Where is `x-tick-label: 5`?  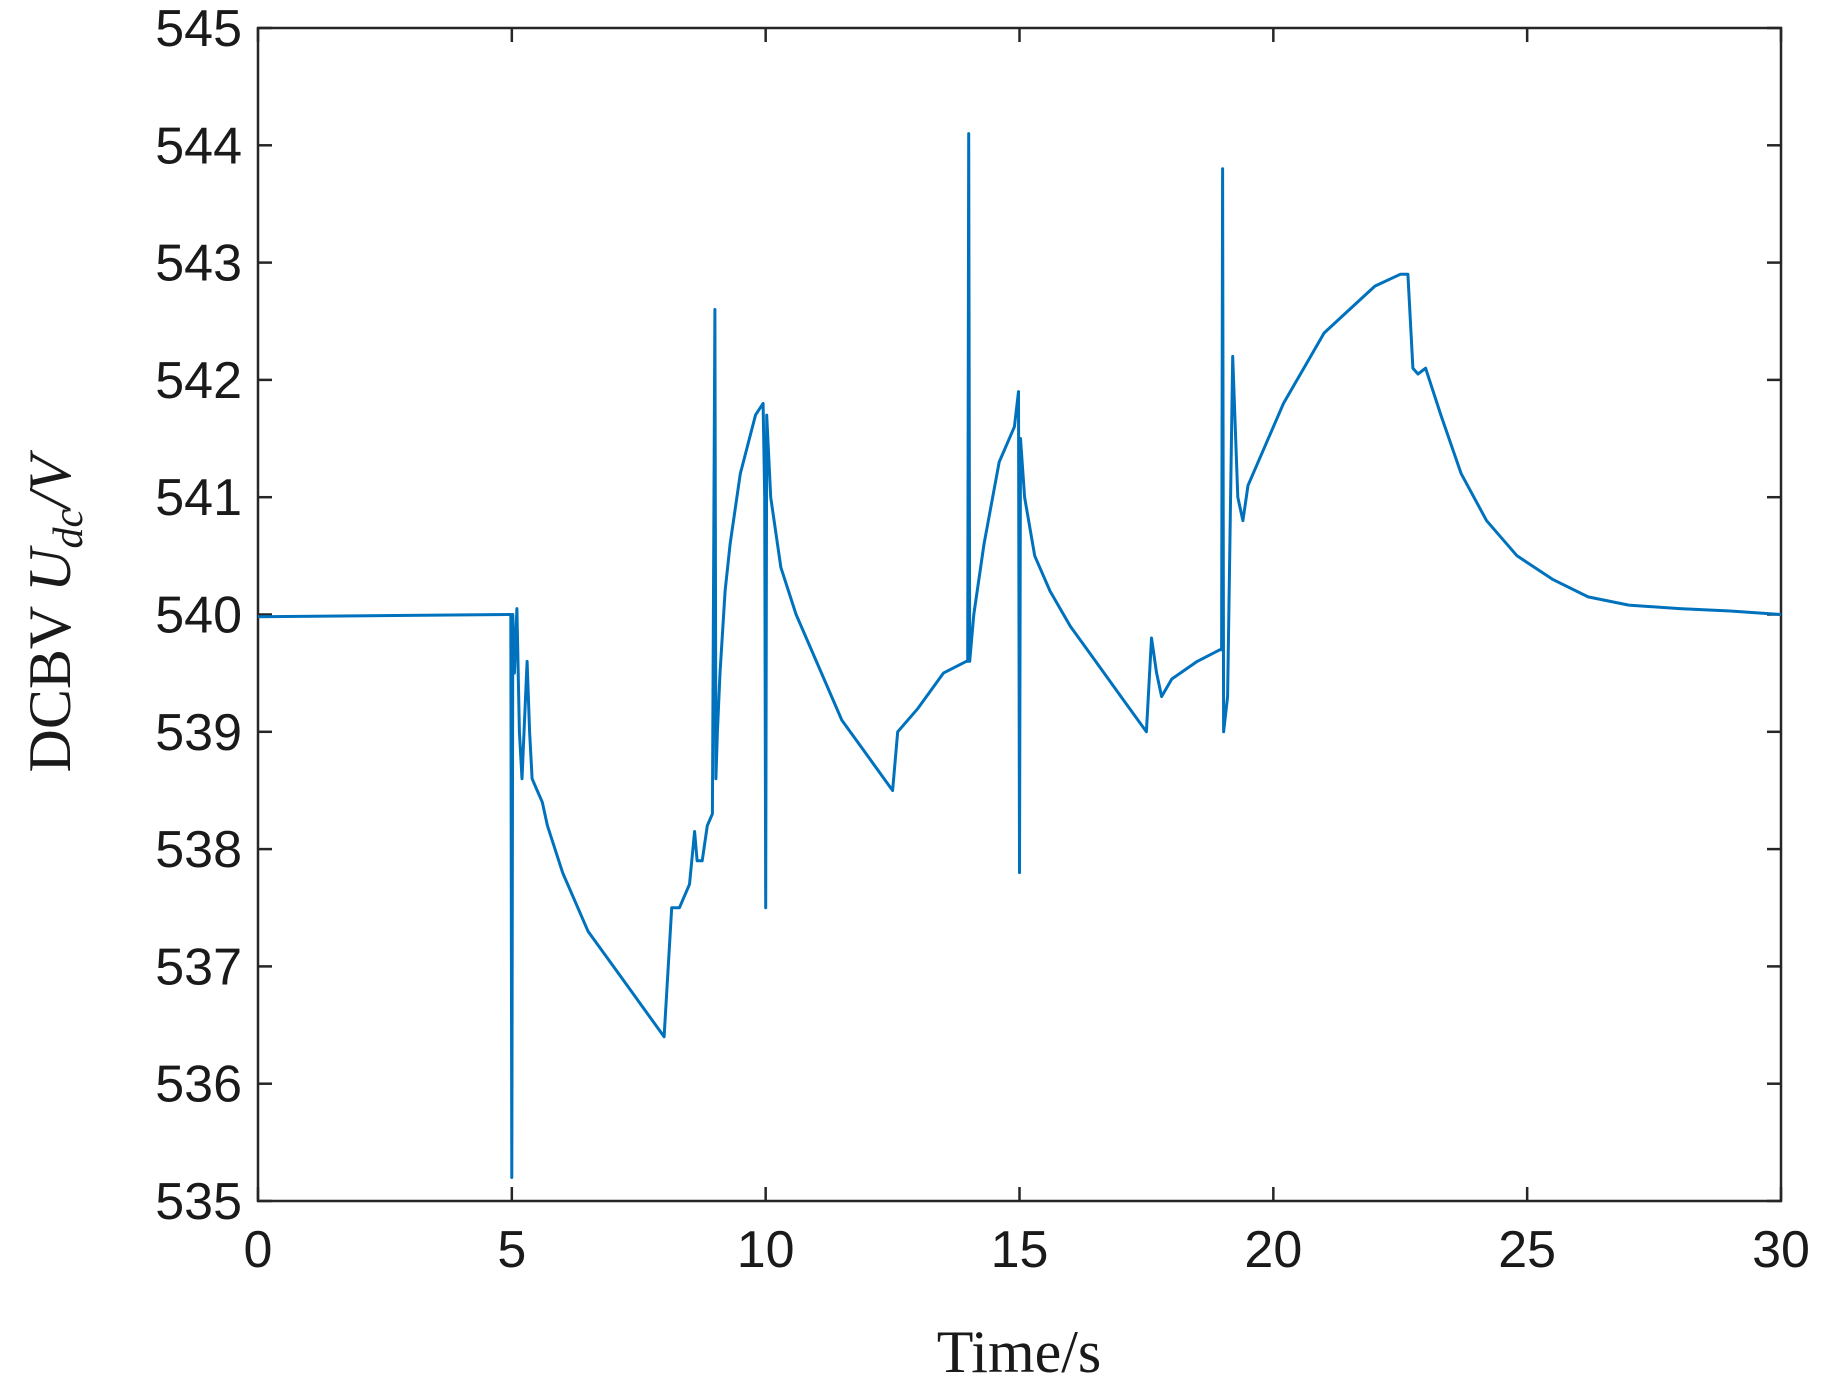
x-tick-label: 5 is located at coordinates (511, 1250).